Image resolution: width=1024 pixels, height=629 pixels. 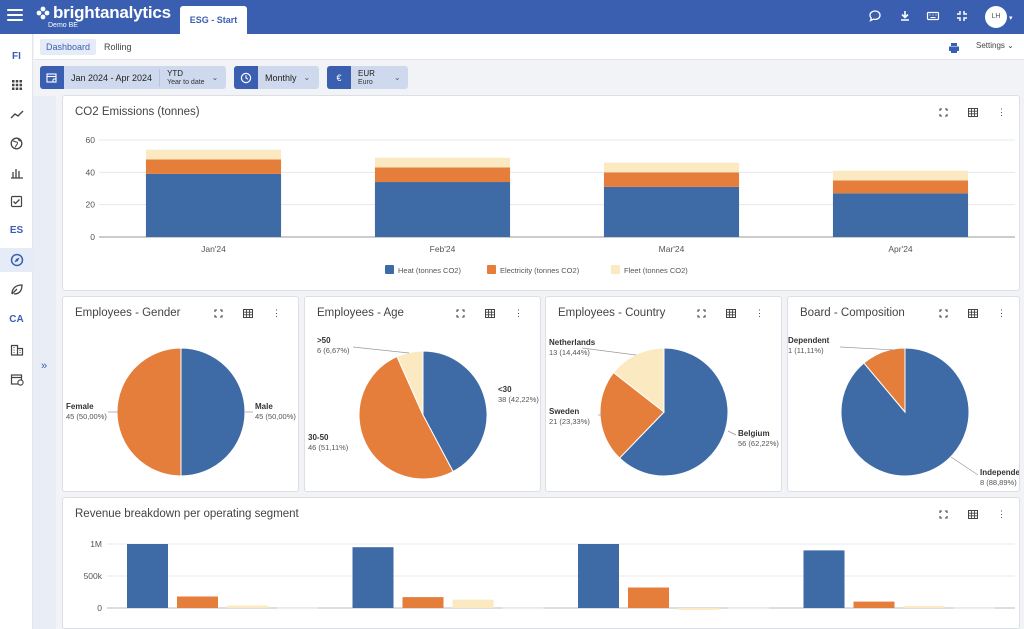 What do you see at coordinates (569, 421) in the screenshot?
I see `slice-value: 21 (23,33%)` at bounding box center [569, 421].